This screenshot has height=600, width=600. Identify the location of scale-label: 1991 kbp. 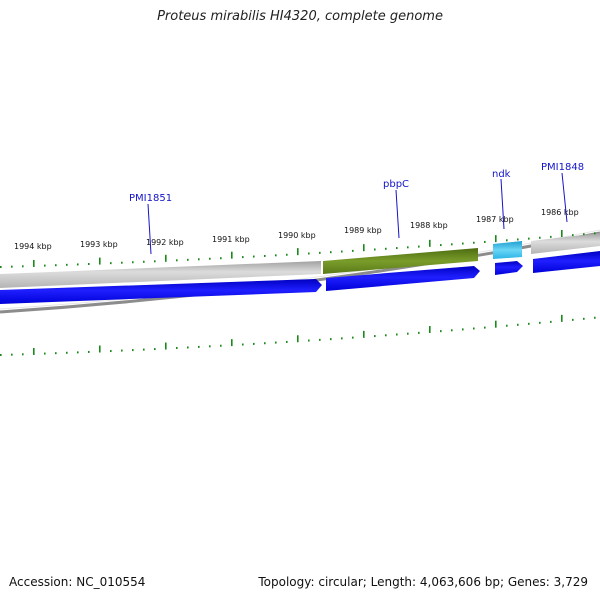
(231, 239).